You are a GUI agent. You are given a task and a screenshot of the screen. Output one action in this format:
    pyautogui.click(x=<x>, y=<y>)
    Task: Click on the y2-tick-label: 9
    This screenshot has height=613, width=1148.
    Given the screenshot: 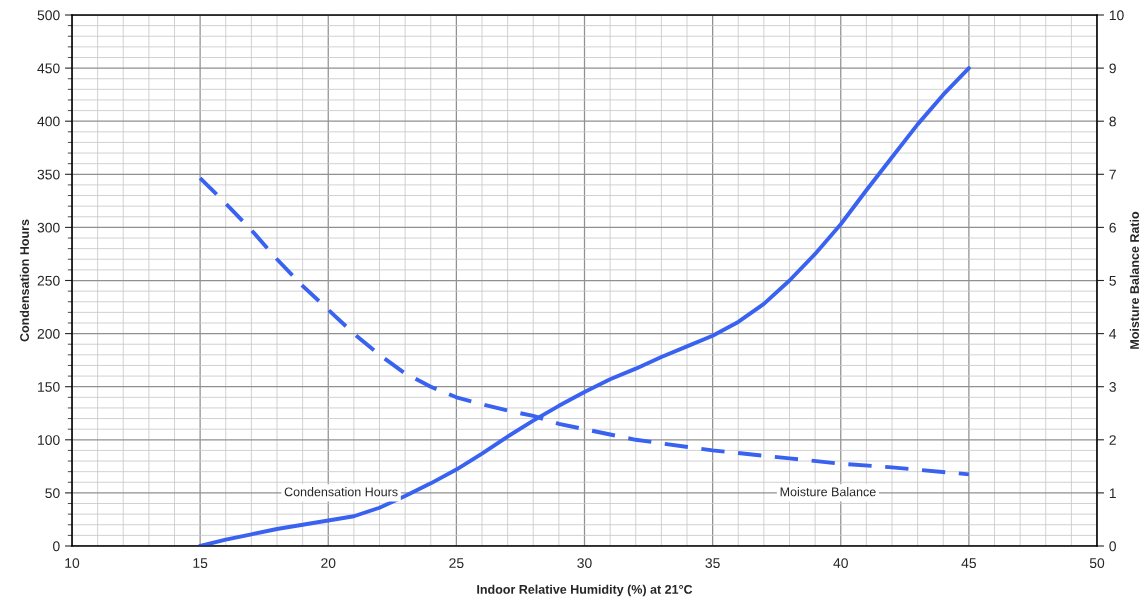 What is the action you would take?
    pyautogui.click(x=1112, y=68)
    